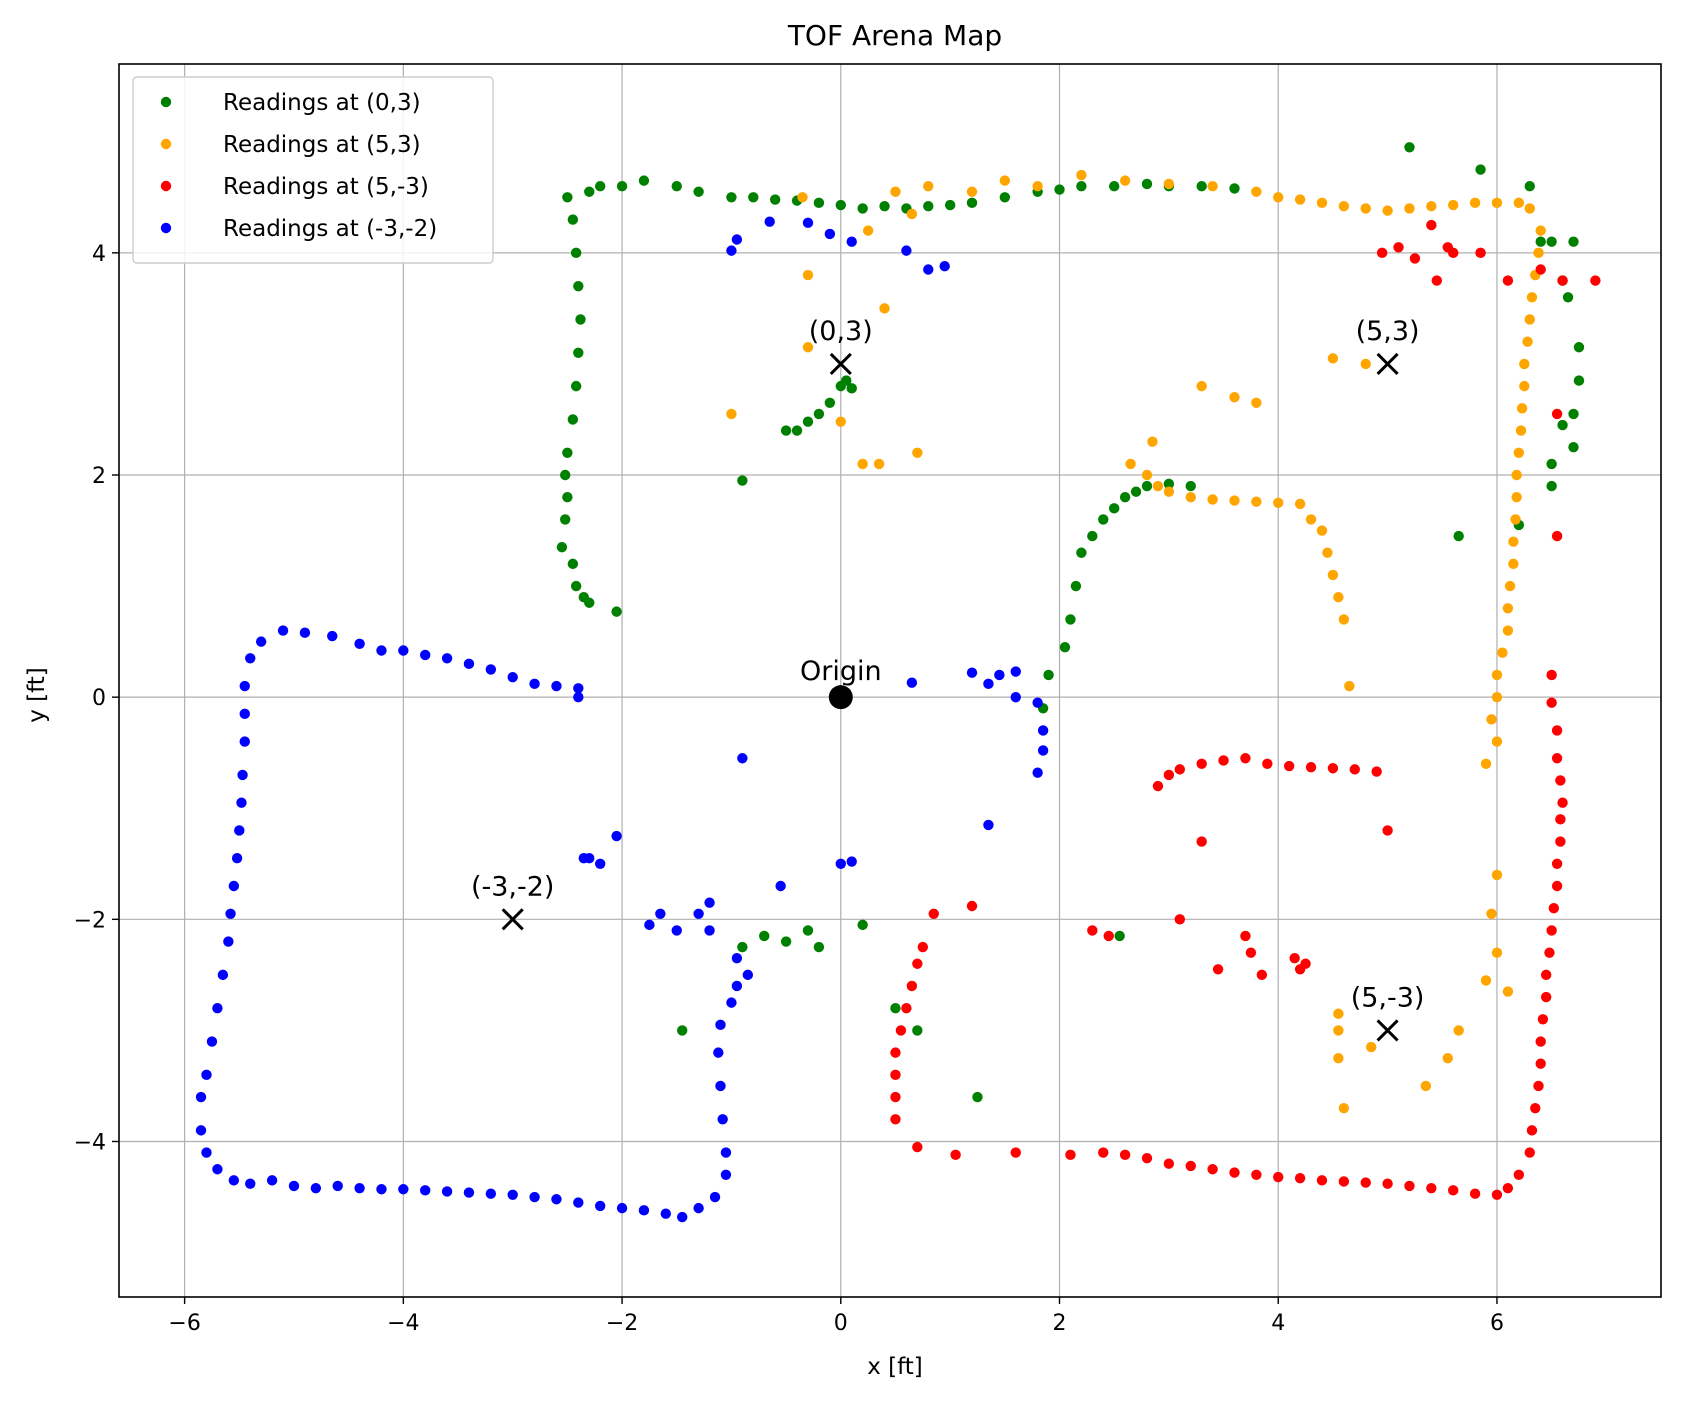  I want to click on x-tick-label: −2, so click(622, 1323).